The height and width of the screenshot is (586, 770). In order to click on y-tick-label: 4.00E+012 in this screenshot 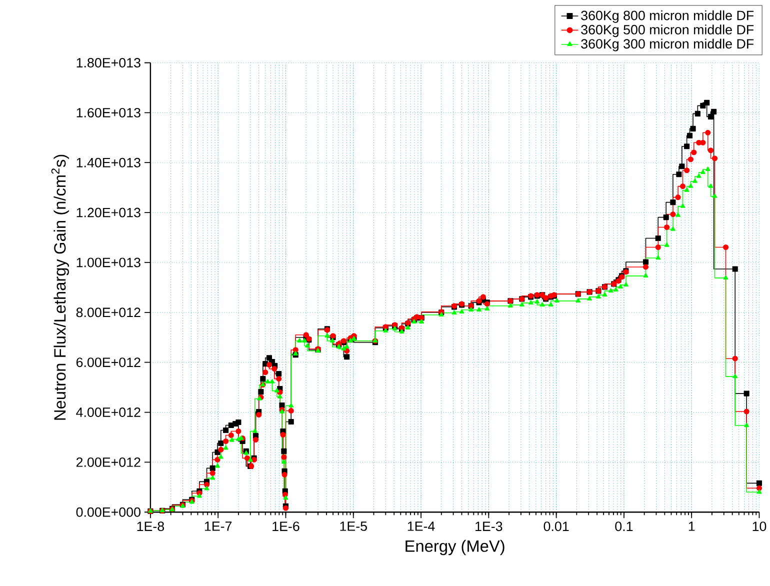, I will do `click(108, 413)`.